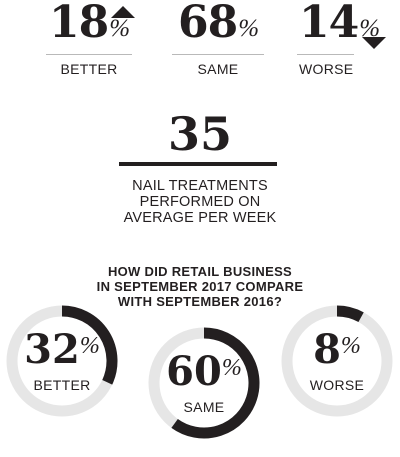 The image size is (400, 457). I want to click on treatments-value: 35, so click(199, 134).